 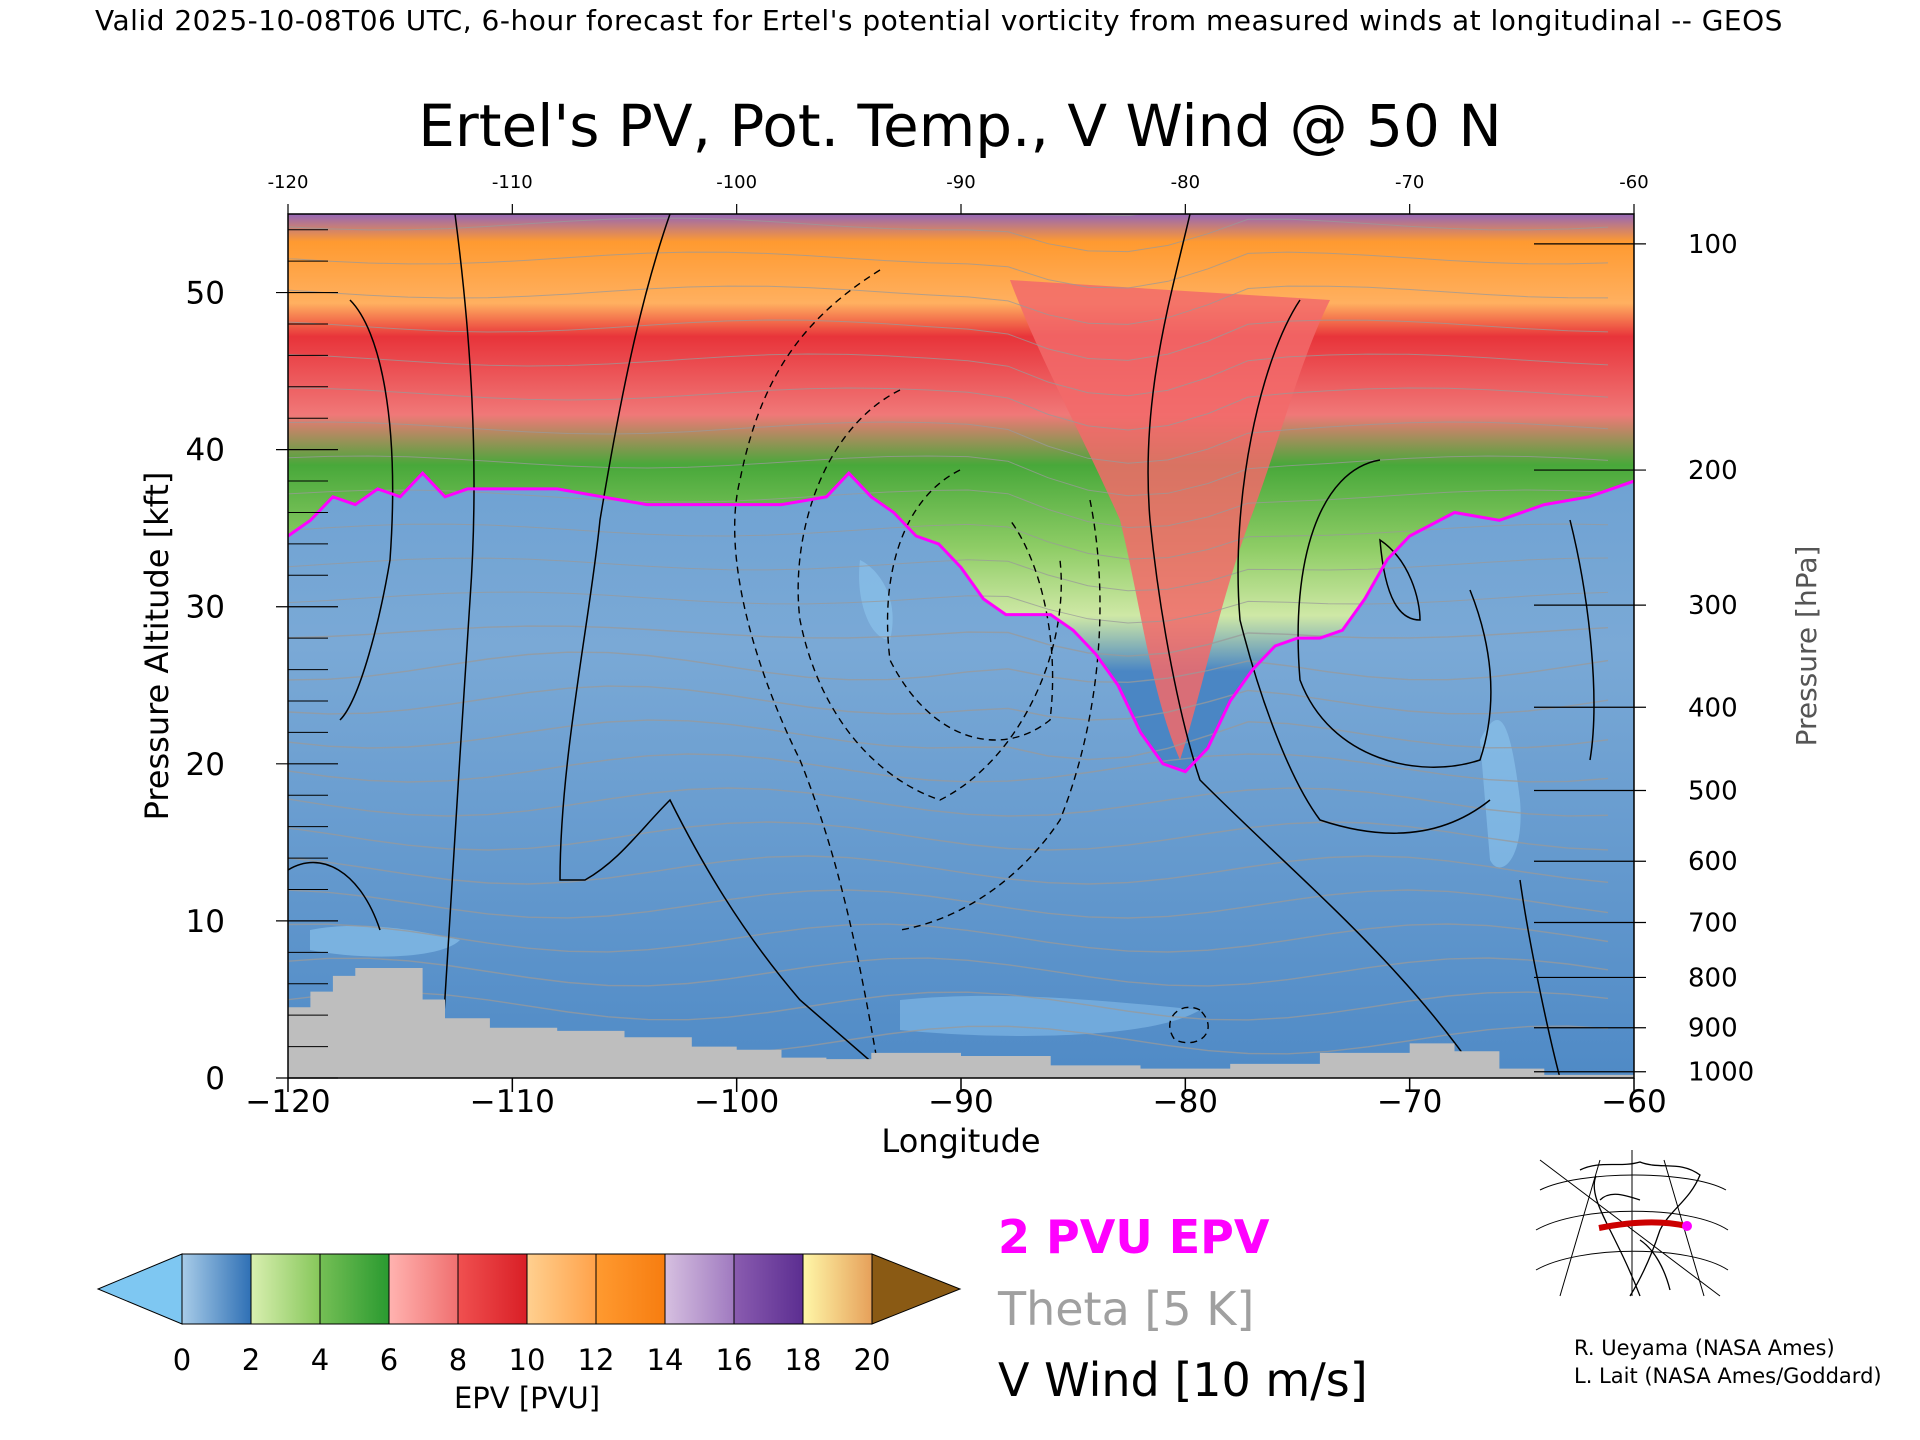 I want to click on pressure-tick-label: 900, so click(x=1713, y=1029).